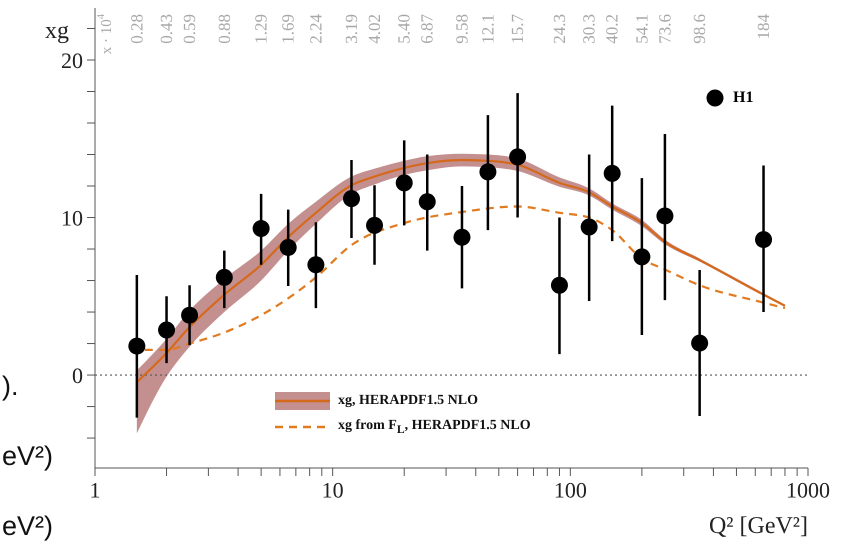  Describe the element at coordinates (664, 29) in the screenshot. I see `annotation: 73.6` at that location.